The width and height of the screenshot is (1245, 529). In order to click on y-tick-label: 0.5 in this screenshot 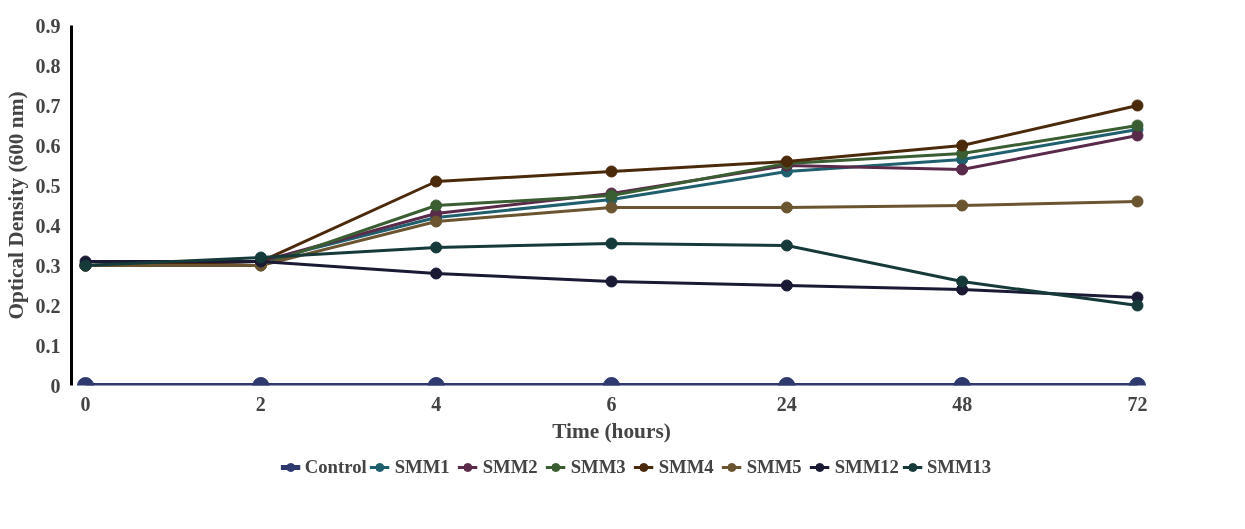, I will do `click(48, 185)`.